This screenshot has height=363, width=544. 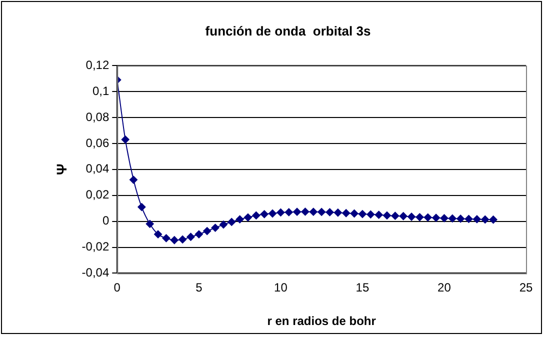 I want to click on y-tick-label: 0,1, so click(x=101, y=91).